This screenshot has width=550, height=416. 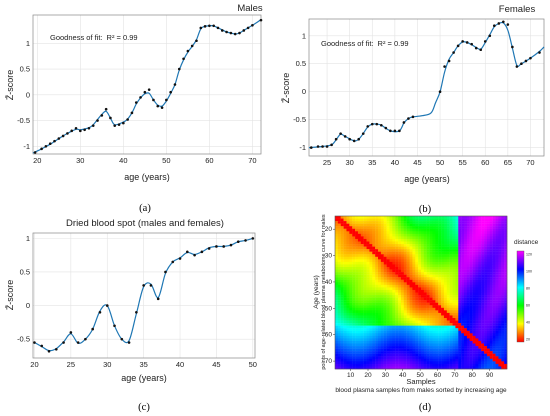 I want to click on x-tick-label: 55, so click(x=462, y=162).